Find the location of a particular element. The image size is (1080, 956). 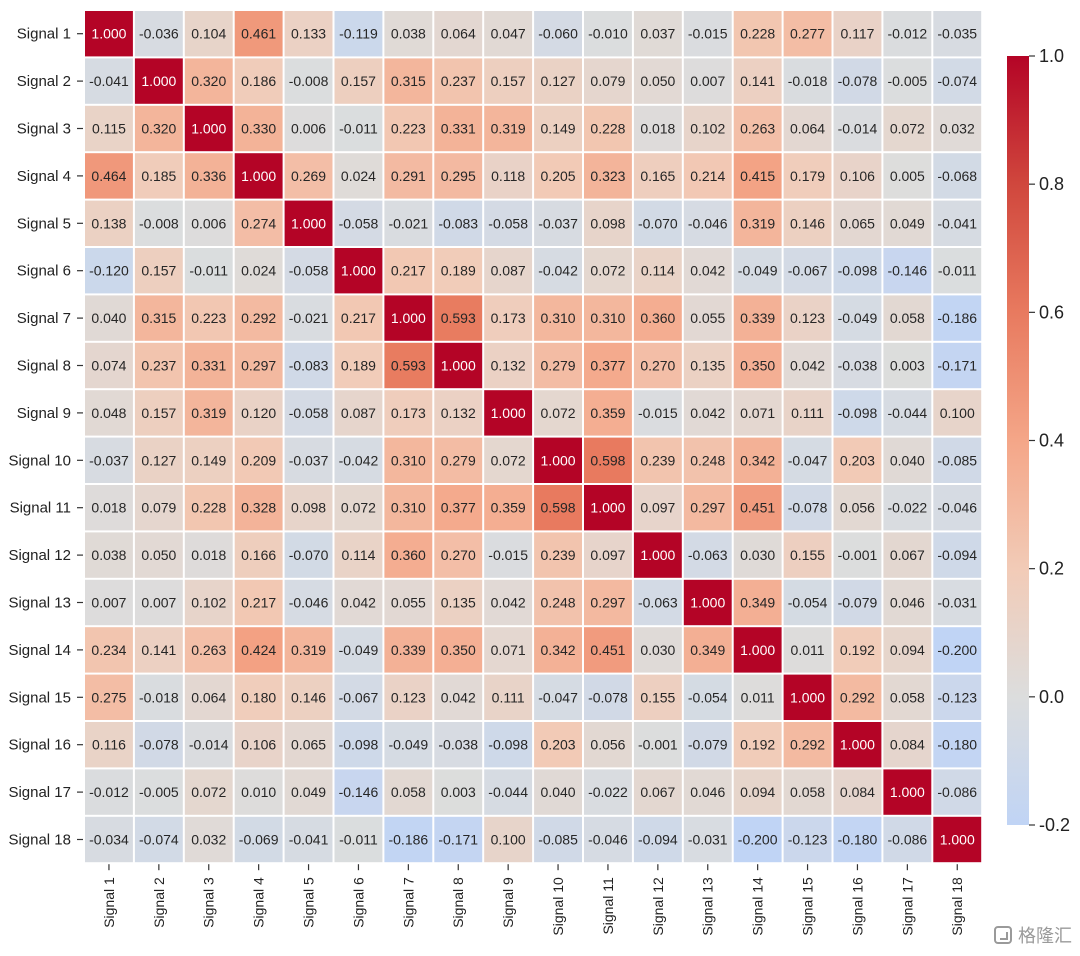

cell-value-label: -0.094 is located at coordinates (957, 555).